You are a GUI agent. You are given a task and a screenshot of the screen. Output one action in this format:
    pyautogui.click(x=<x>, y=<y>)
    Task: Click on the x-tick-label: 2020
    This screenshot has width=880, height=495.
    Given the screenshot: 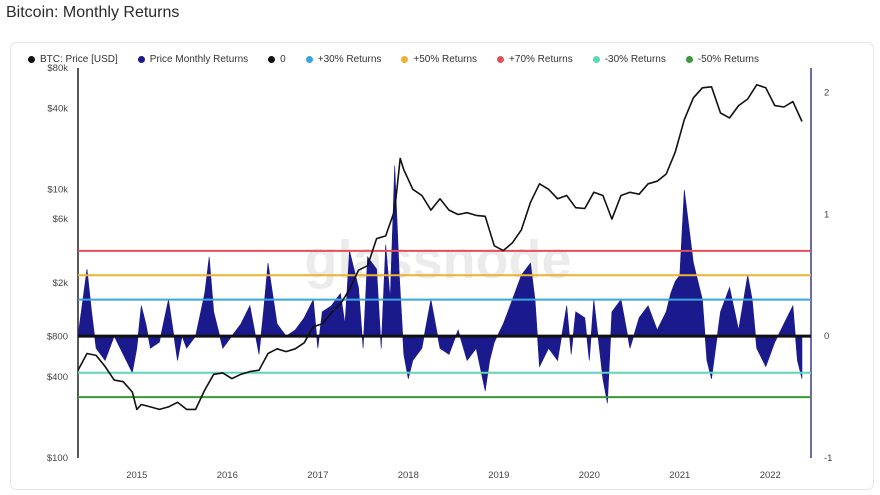 What is the action you would take?
    pyautogui.click(x=589, y=475)
    